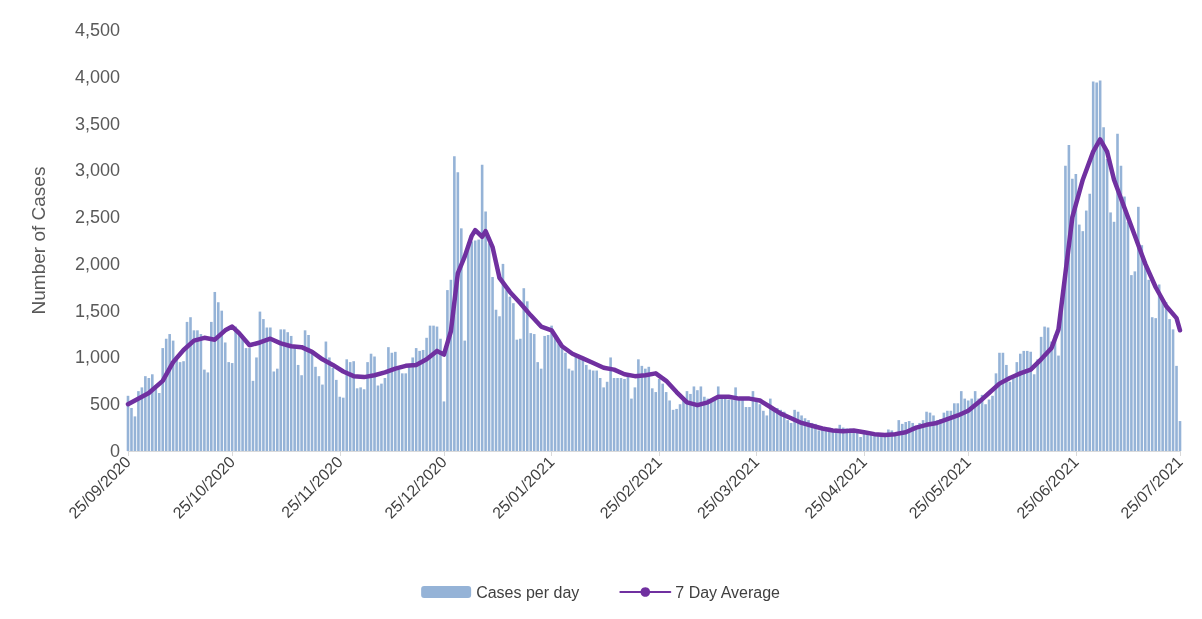  Describe the element at coordinates (97, 30) in the screenshot. I see `y-tick-label: 4,500` at that location.